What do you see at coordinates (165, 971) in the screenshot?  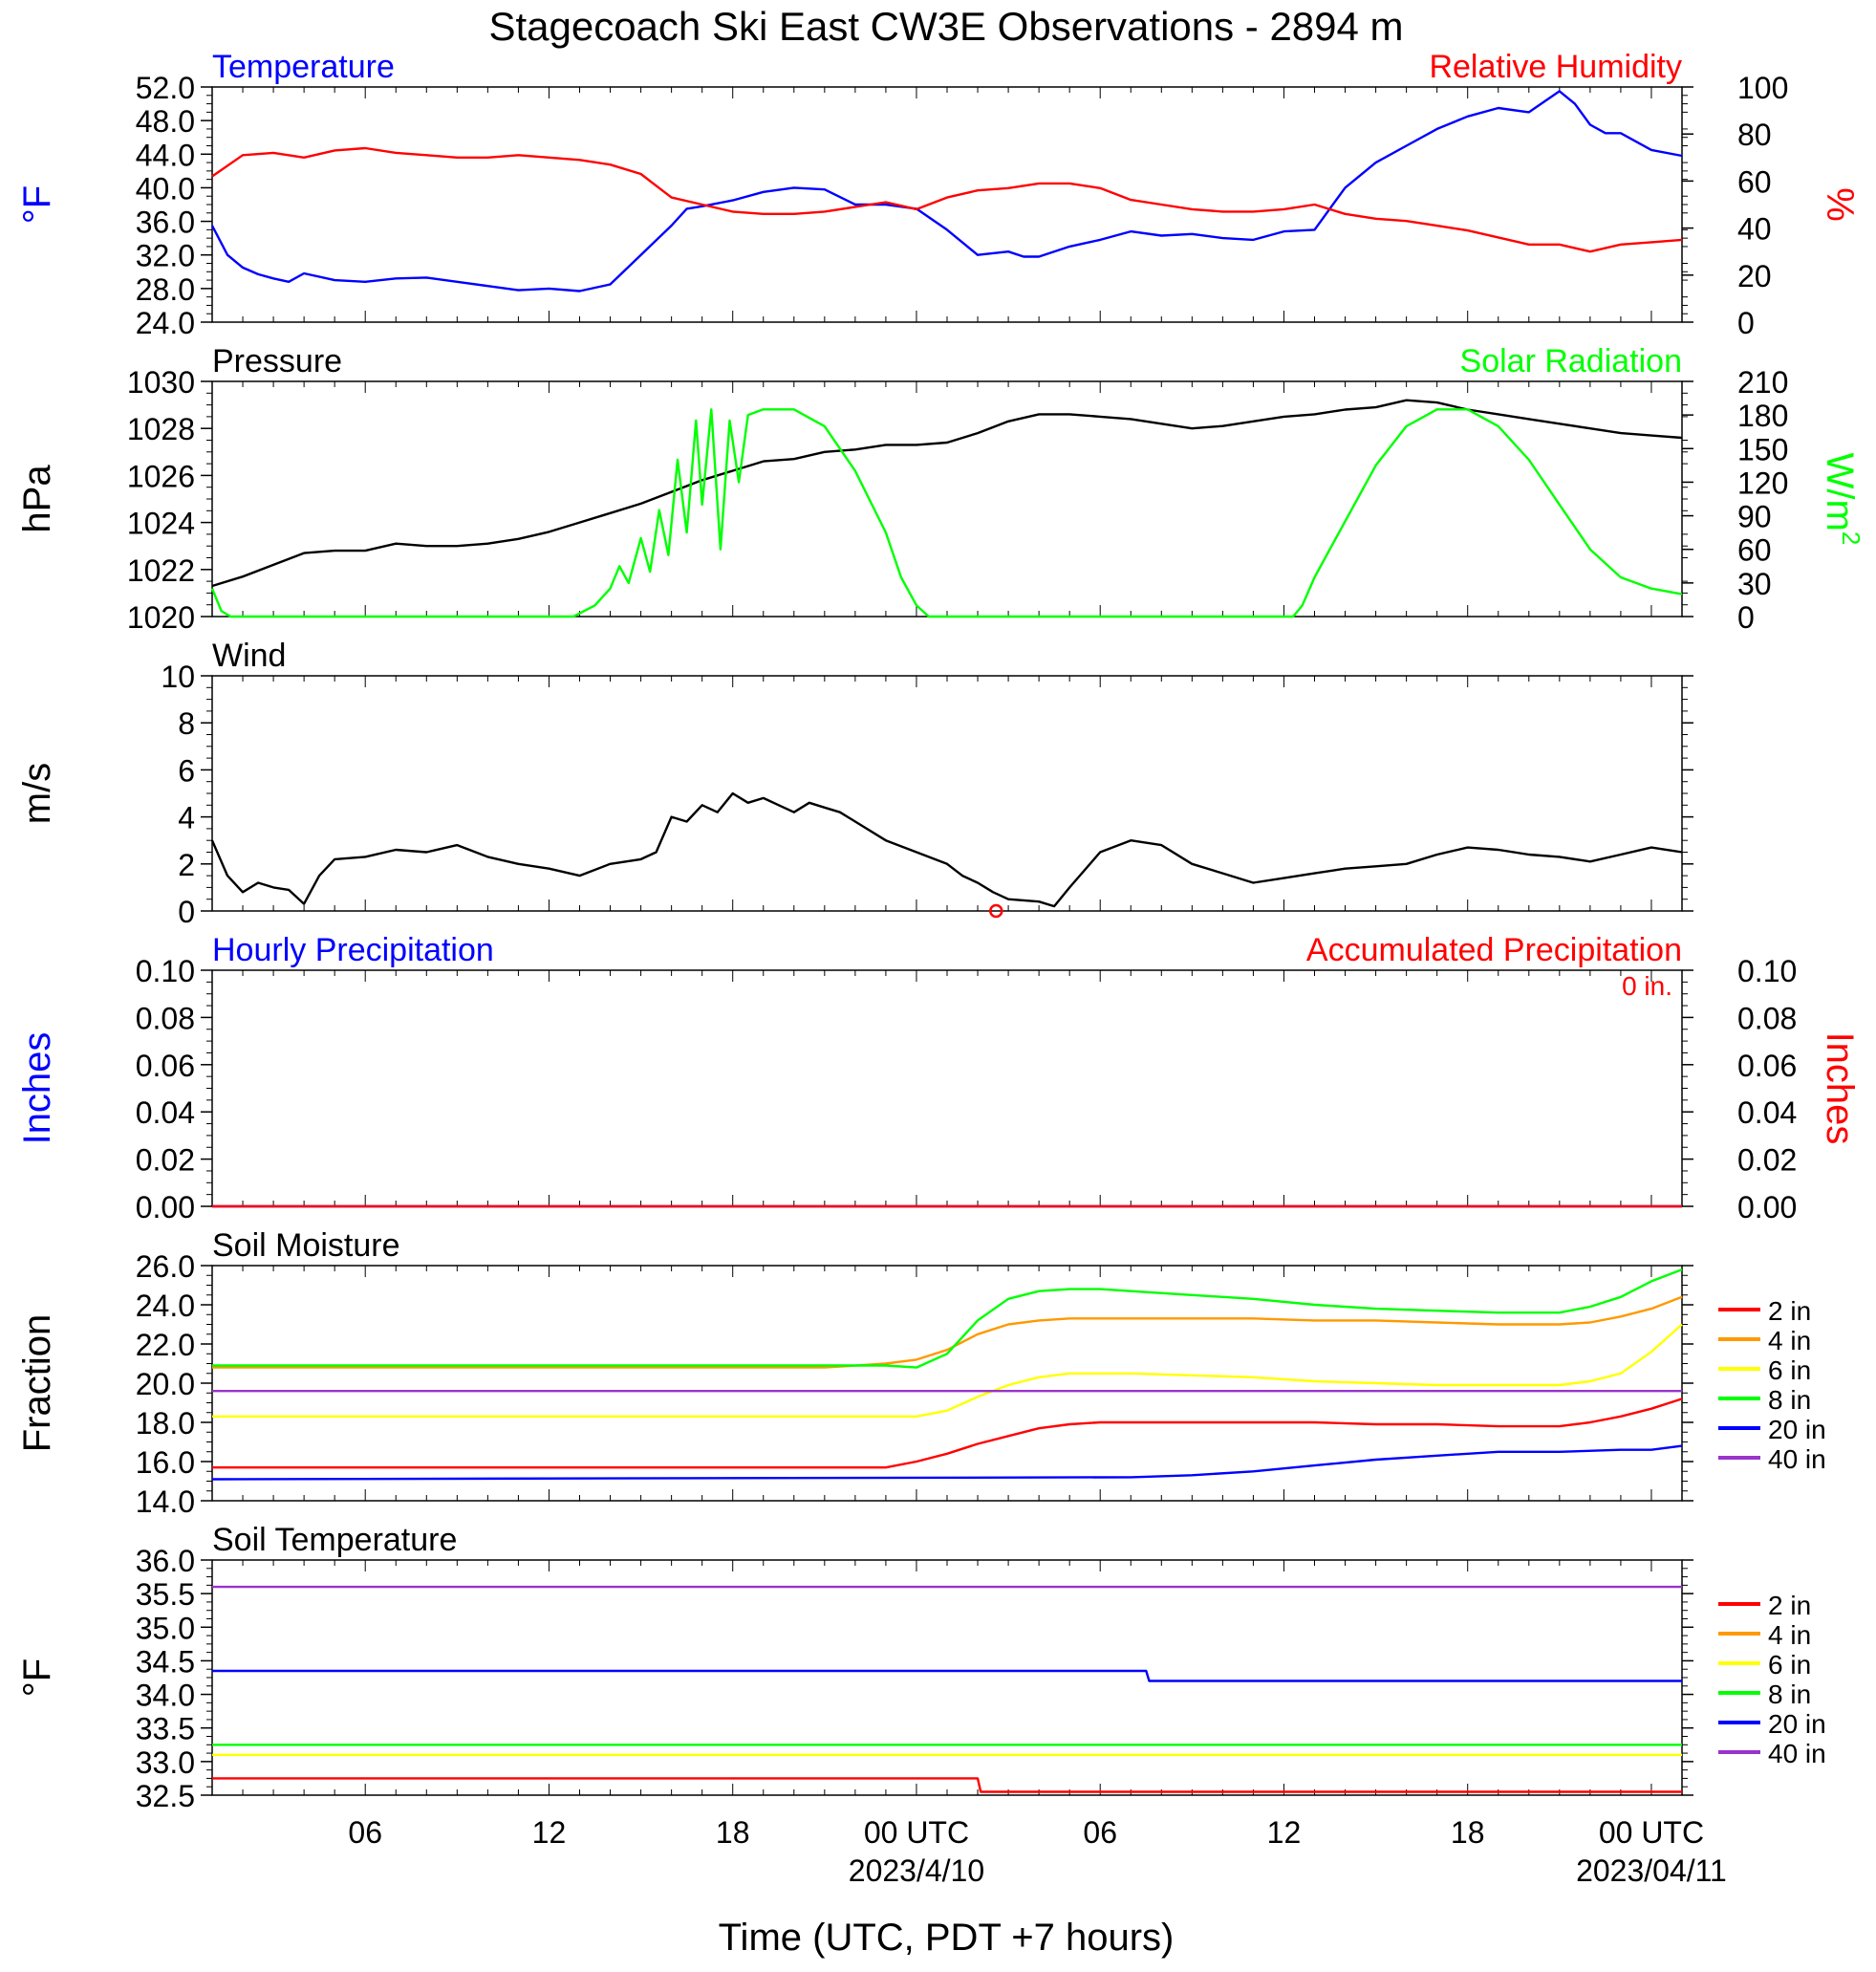 I see `panel-precip-y-tick-label: 0.10` at bounding box center [165, 971].